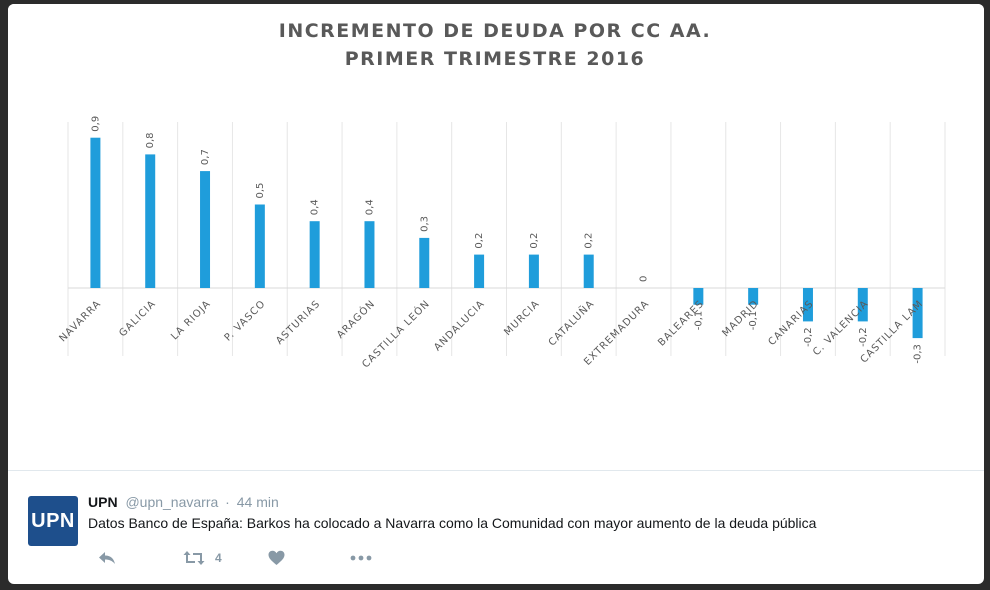  Describe the element at coordinates (522, 318) in the screenshot. I see `category-label: MURCIA` at that location.